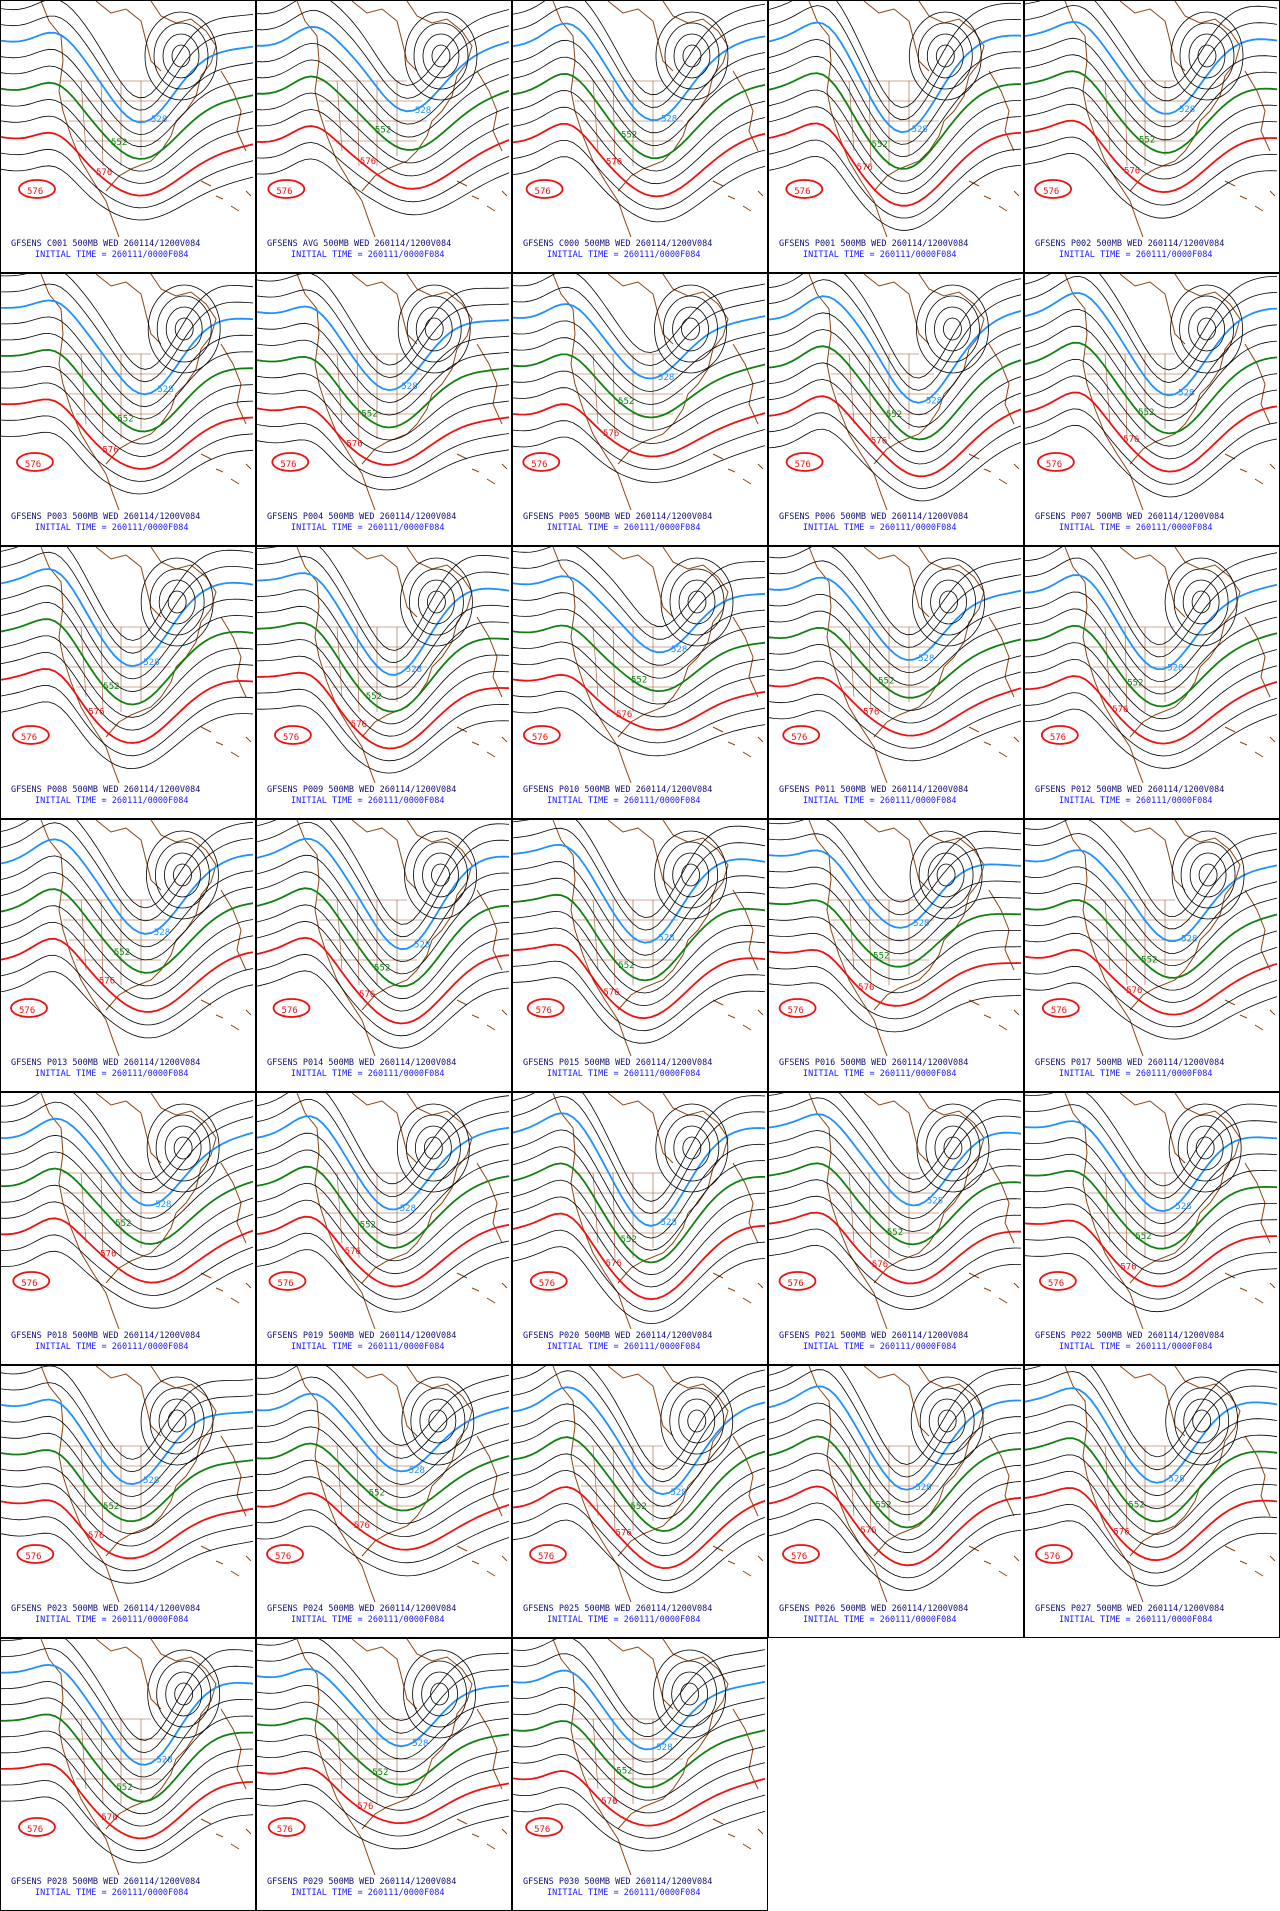 The width and height of the screenshot is (1280, 1911). I want to click on panel-title: GFSENS P009 500MB WED 260114/1200V084, so click(362, 790).